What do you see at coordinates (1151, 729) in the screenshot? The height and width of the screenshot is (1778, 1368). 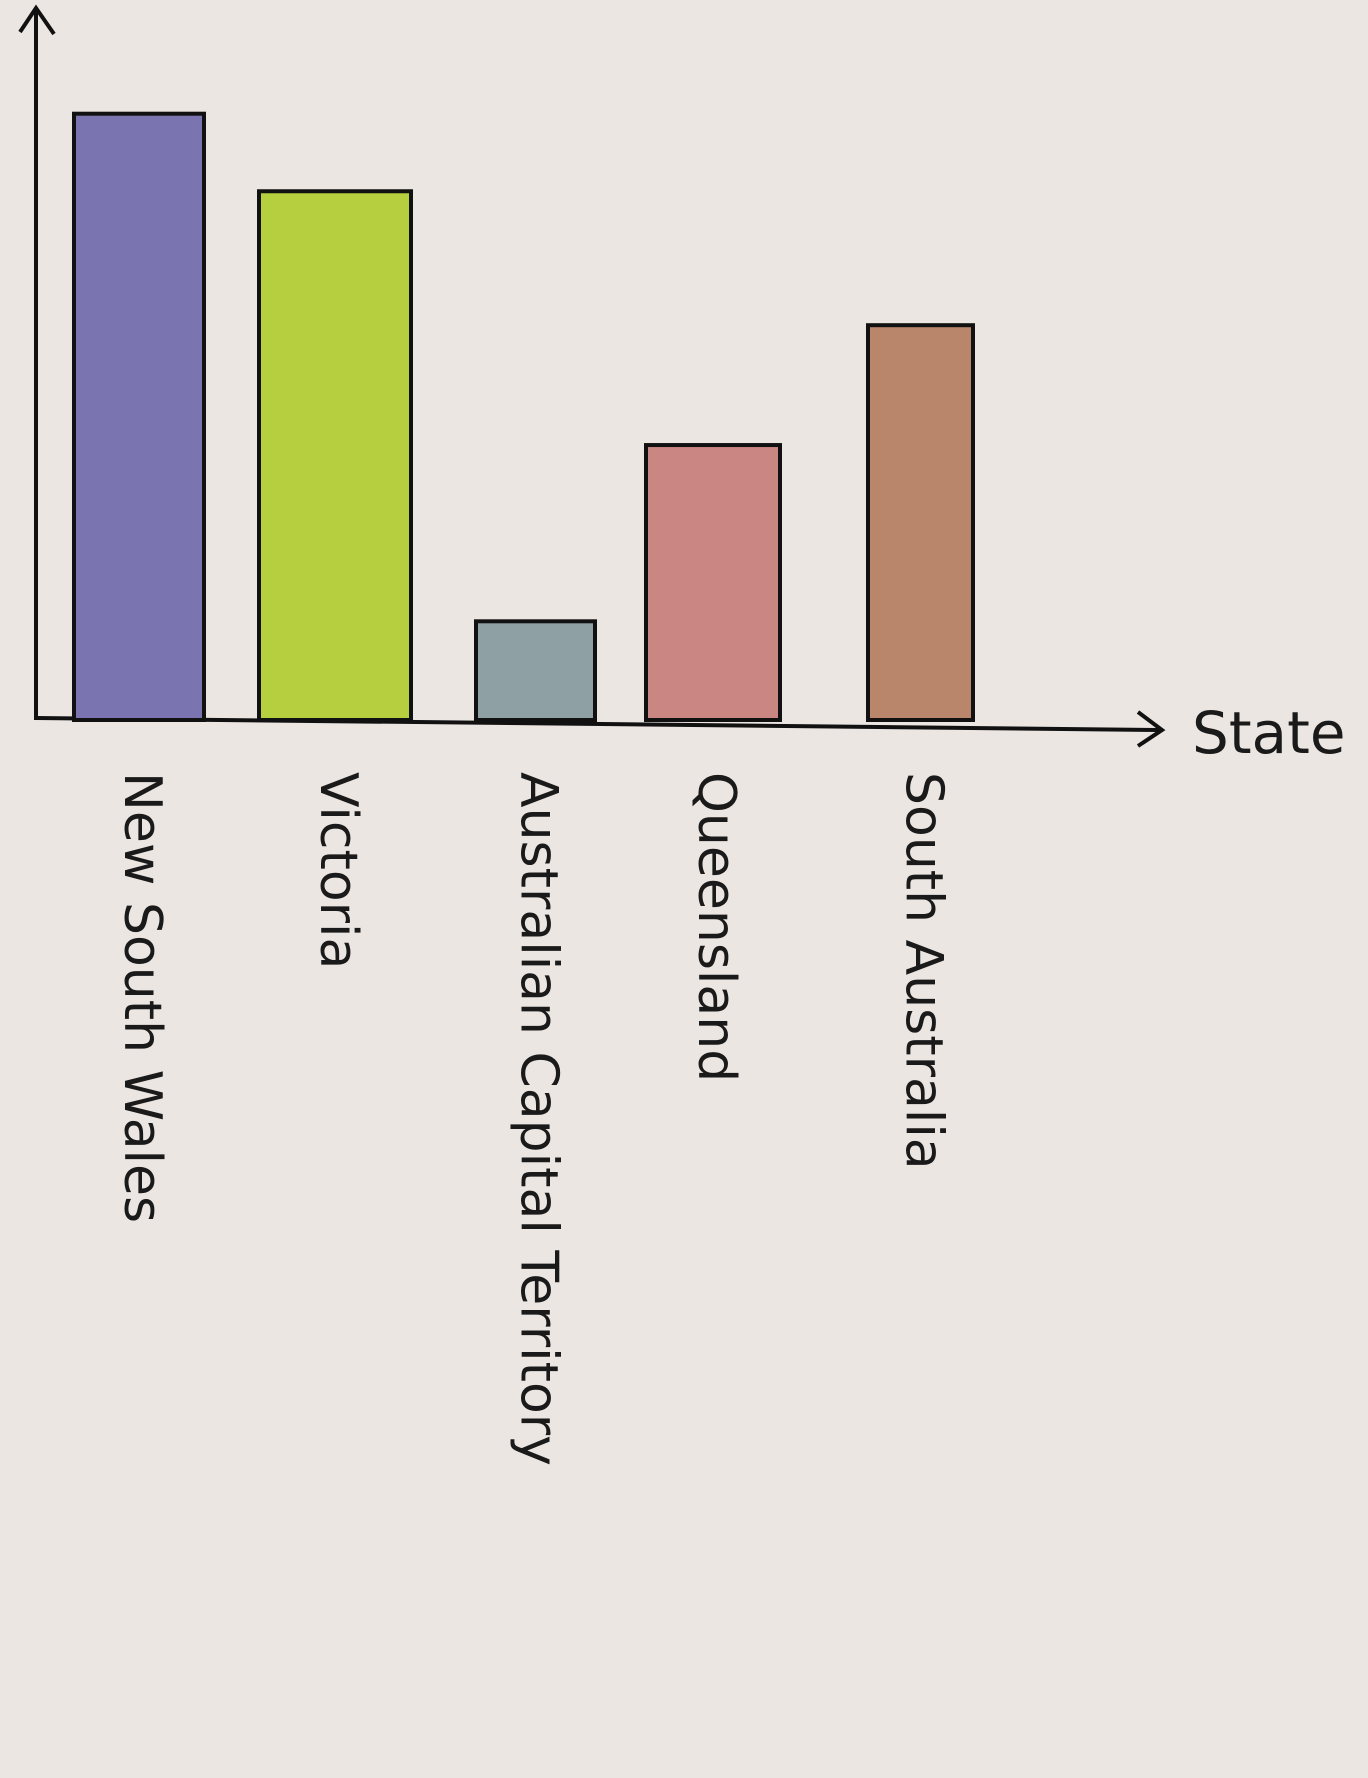 I see `x-axis-arrow` at bounding box center [1151, 729].